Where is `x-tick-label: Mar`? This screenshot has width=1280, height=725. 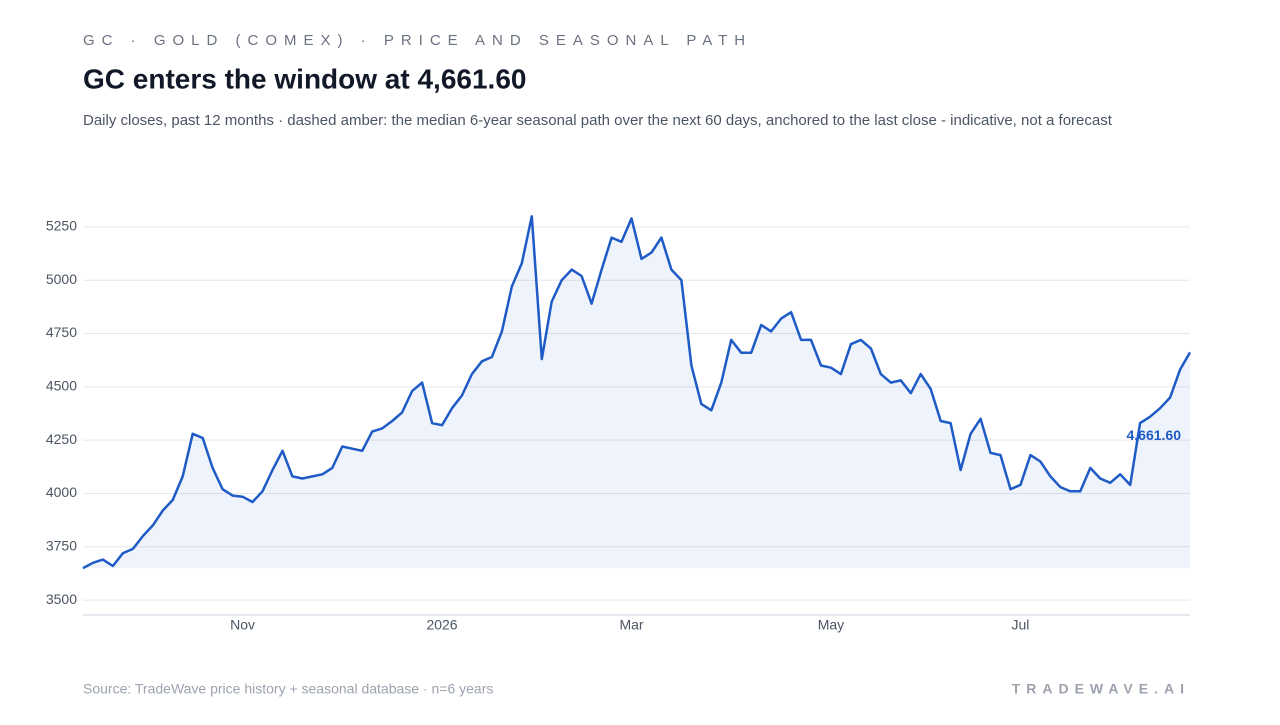
x-tick-label: Mar is located at coordinates (631, 625).